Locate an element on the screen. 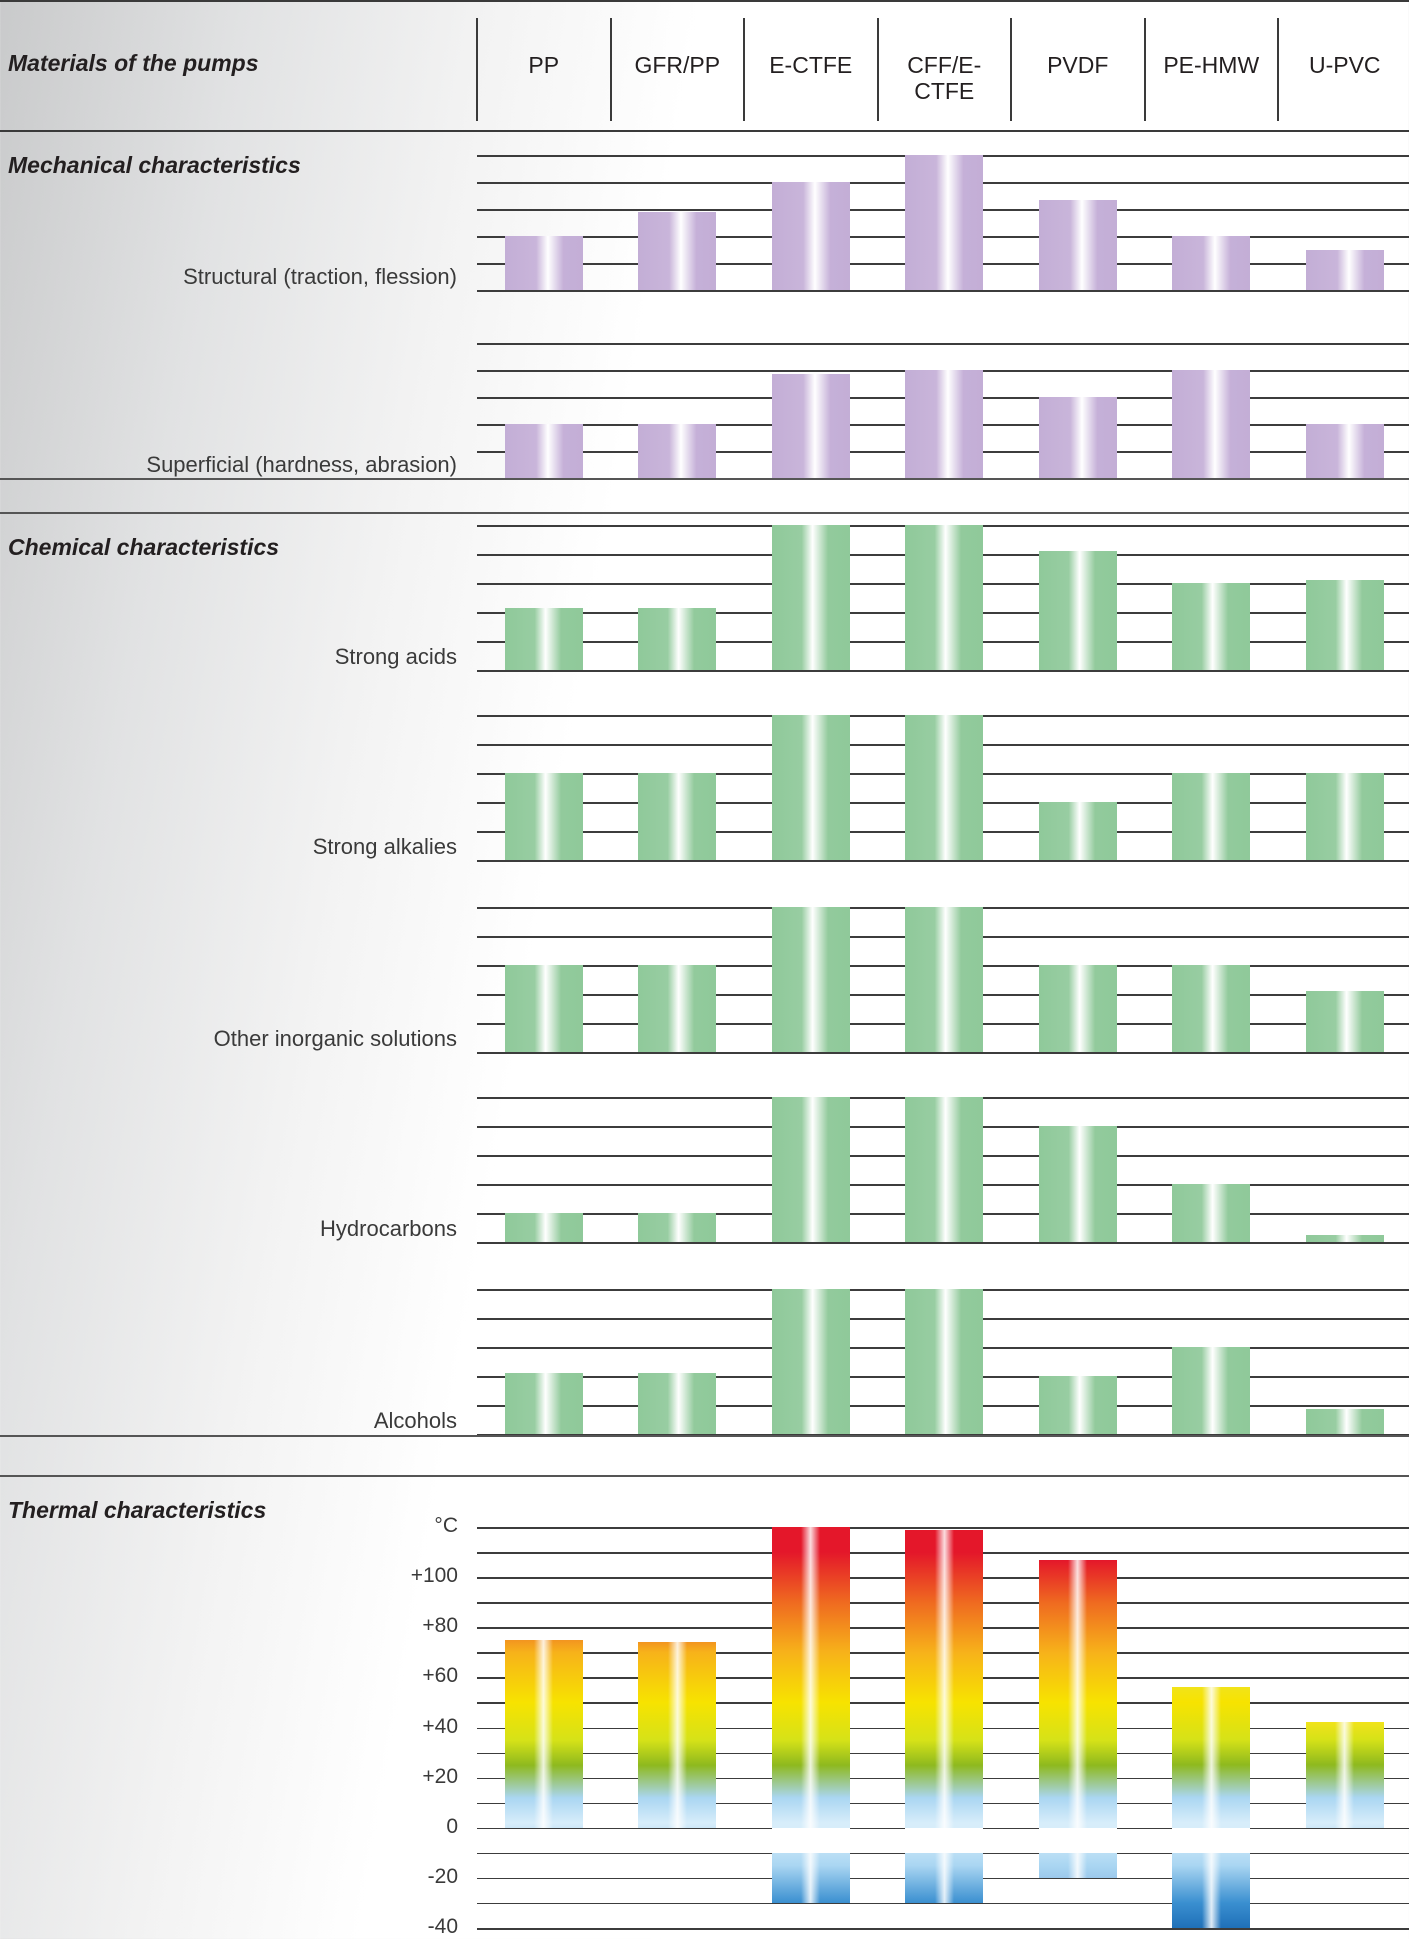  bar-chem-0-pe-hmw is located at coordinates (1211, 626).